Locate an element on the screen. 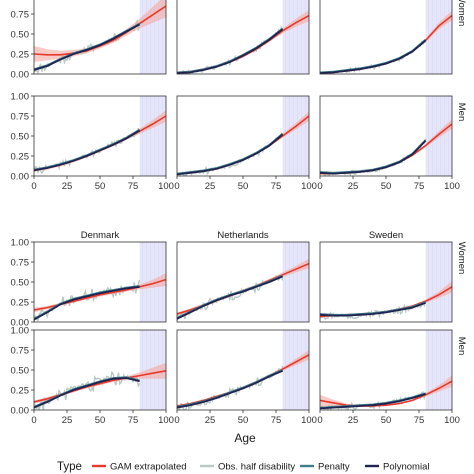 Image resolution: width=474 pixels, height=474 pixels. x-axis-title: Age is located at coordinates (245, 438).